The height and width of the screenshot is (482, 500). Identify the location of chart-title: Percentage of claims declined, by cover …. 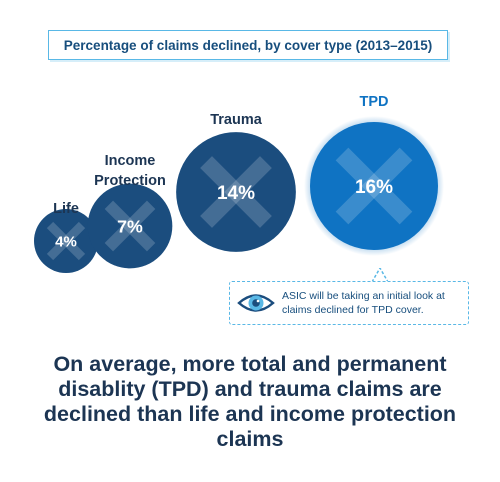
(248, 45).